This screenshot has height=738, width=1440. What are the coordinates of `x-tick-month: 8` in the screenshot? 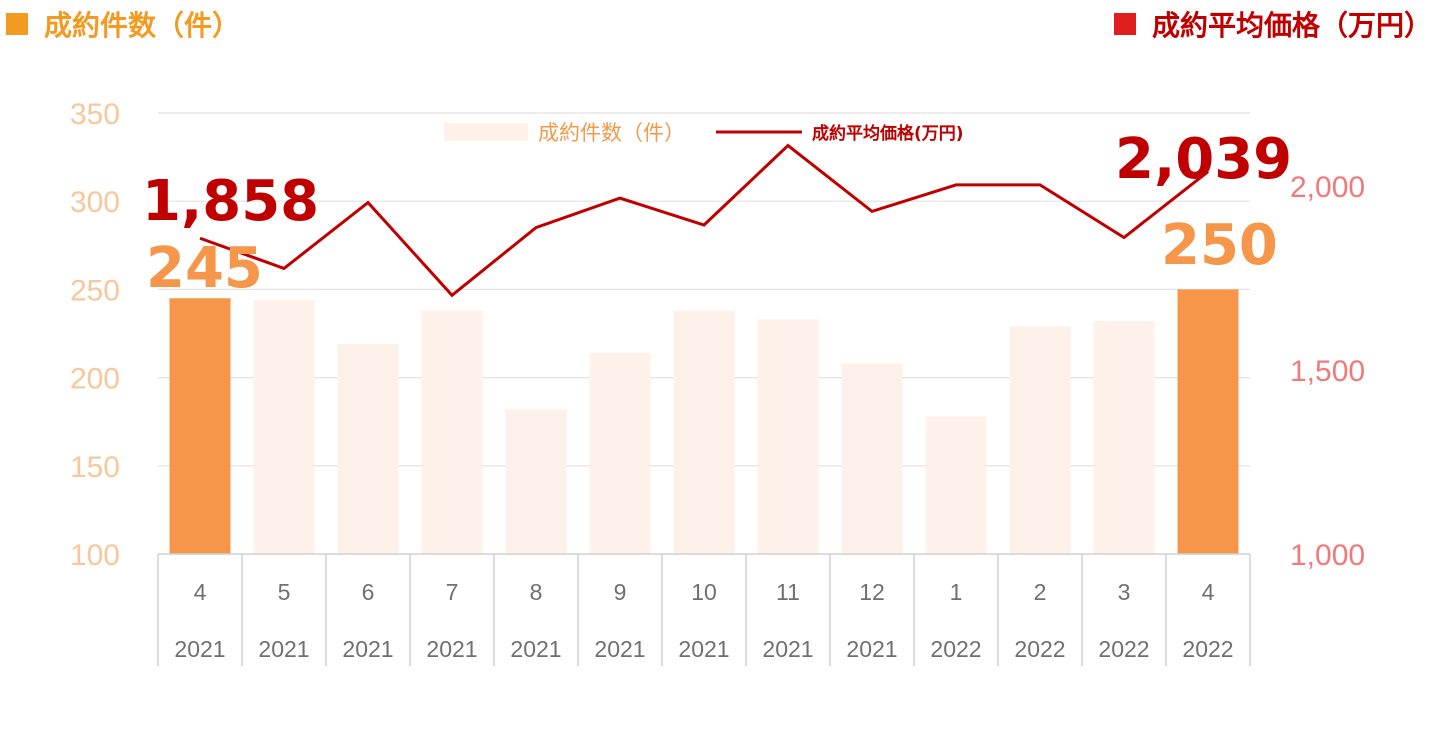 It's located at (536, 592).